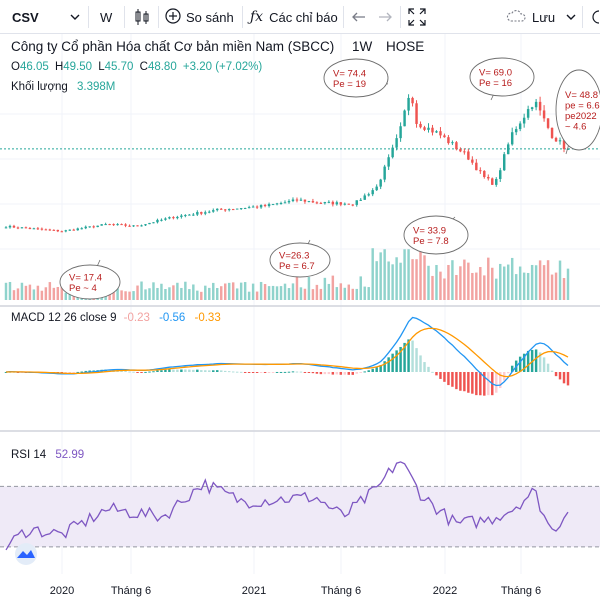  I want to click on indicators-button: ƒx Các chỉ báo, so click(294, 17).